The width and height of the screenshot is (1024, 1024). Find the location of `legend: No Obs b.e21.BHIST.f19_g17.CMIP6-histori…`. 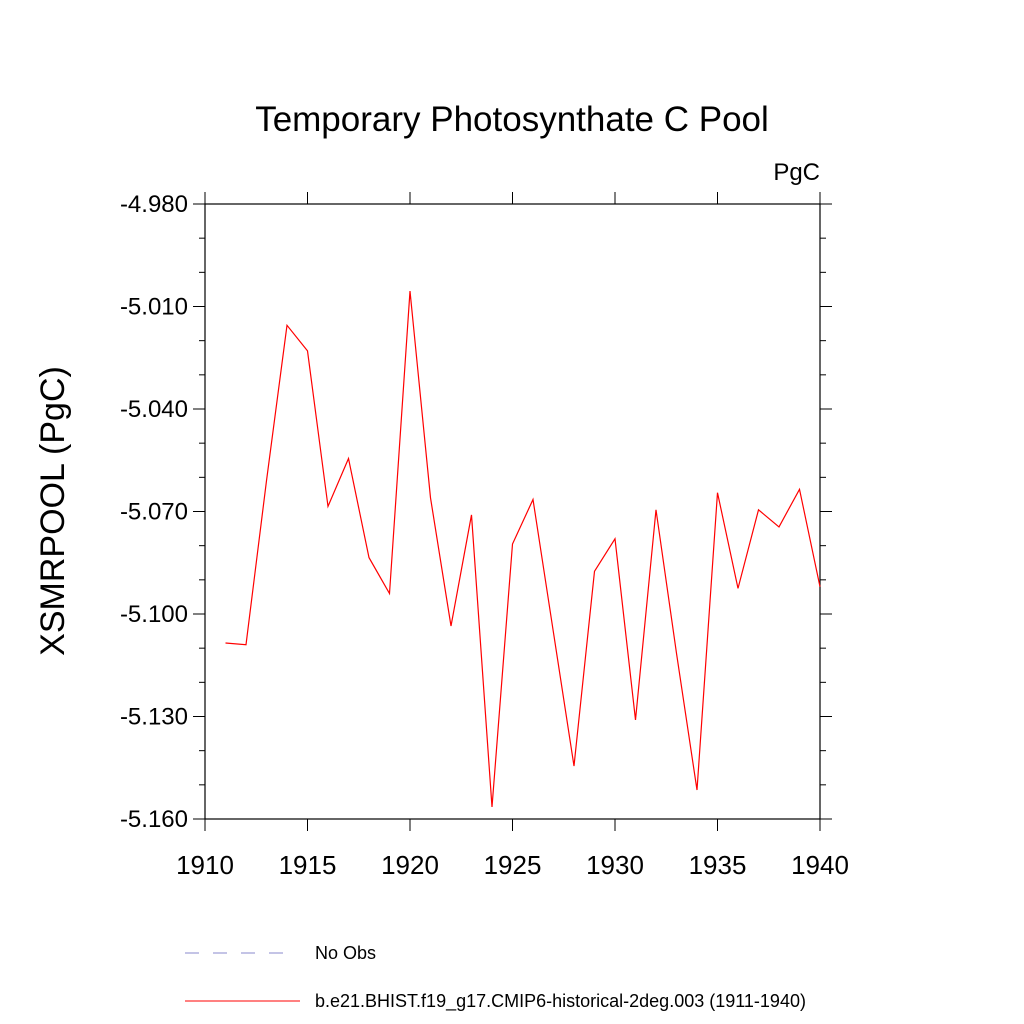

legend: No Obs b.e21.BHIST.f19_g17.CMIP6-histori… is located at coordinates (495, 977).